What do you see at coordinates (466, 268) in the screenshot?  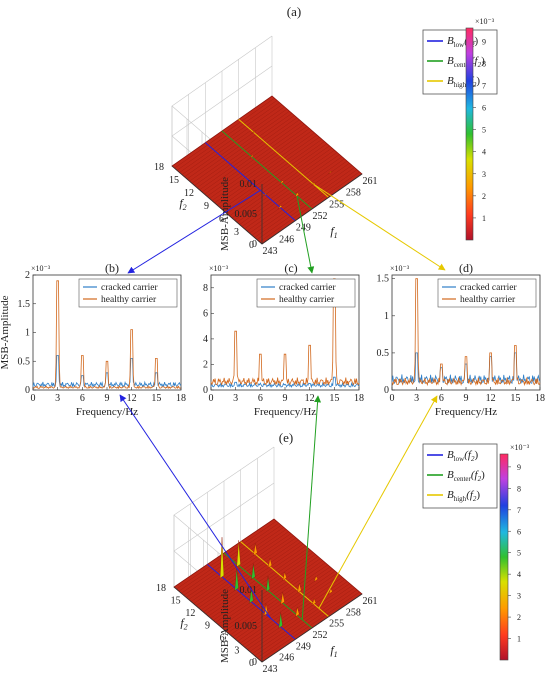 I see `panel-d-label: (d)` at bounding box center [466, 268].